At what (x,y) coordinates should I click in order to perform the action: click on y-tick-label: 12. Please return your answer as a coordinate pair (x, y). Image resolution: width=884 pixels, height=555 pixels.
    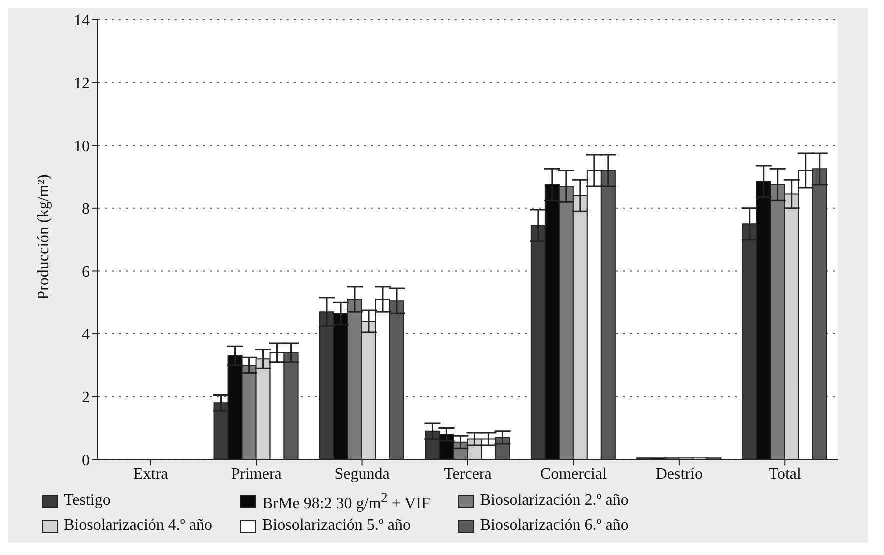
    Looking at the image, I should click on (82, 83).